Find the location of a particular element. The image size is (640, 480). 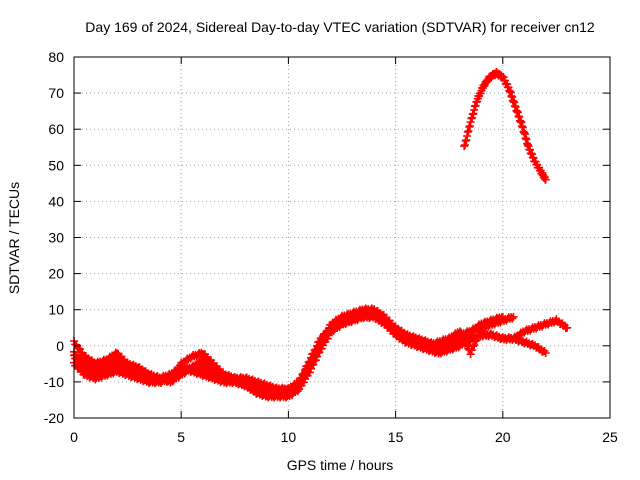

y-tick-label: 80 is located at coordinates (56, 57).